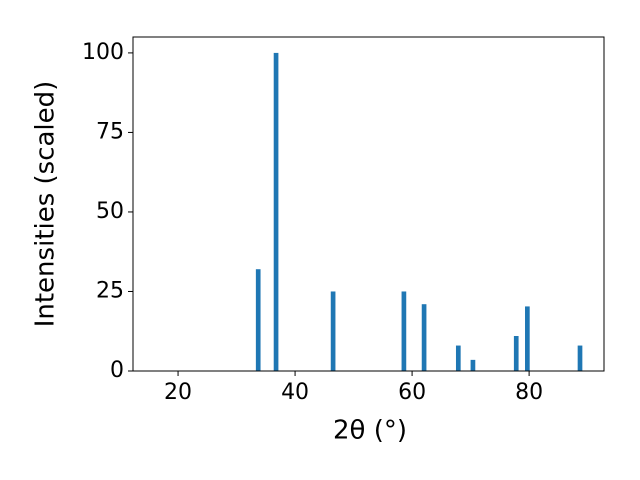 The height and width of the screenshot is (480, 640). I want to click on x-tick-label: 40, so click(295, 392).